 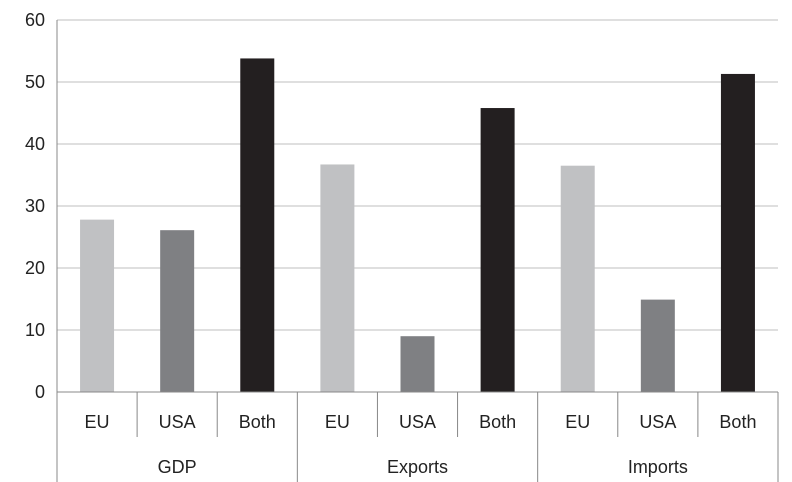 What do you see at coordinates (578, 279) in the screenshot?
I see `bar-imports-eu` at bounding box center [578, 279].